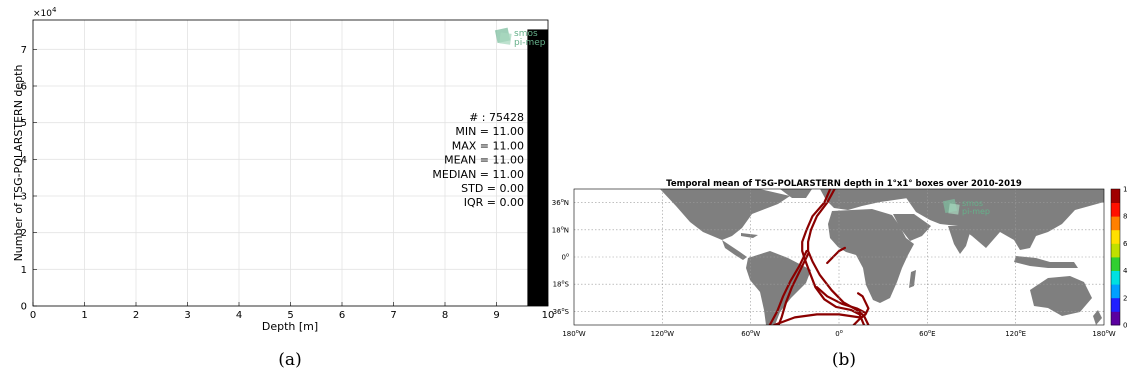  I want to click on colorbar-tick-label: 2, so click(1125, 298).